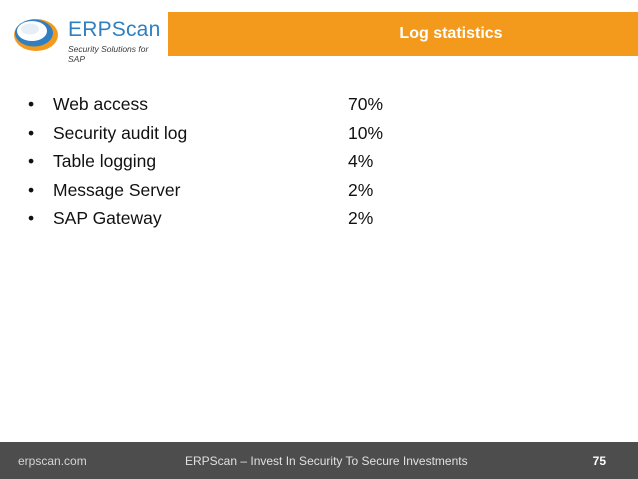 This screenshot has width=638, height=479. Describe the element at coordinates (117, 189) in the screenshot. I see `item-label: Message Server` at that location.